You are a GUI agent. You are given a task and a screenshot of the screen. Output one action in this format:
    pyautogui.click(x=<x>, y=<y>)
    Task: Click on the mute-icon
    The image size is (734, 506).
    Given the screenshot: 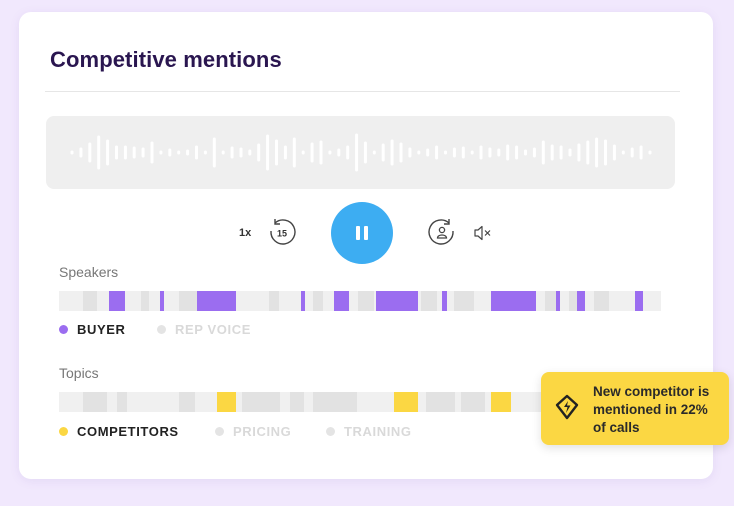 What is the action you would take?
    pyautogui.click(x=483, y=233)
    